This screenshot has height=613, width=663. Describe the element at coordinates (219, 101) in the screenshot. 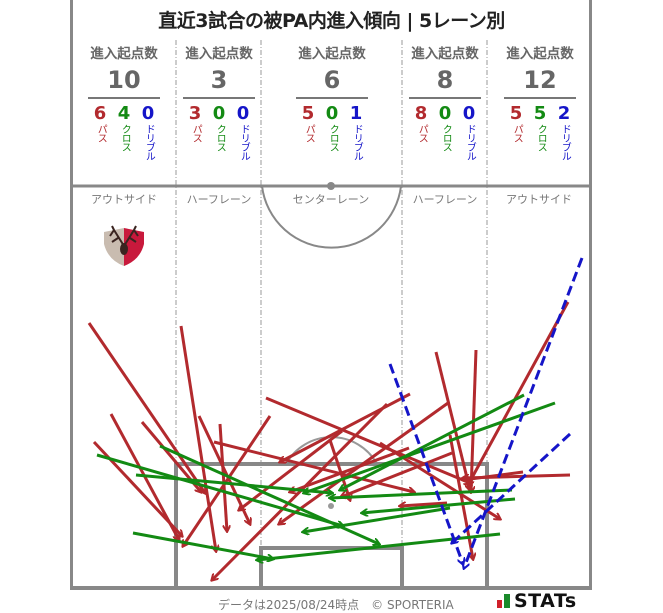

I see `lane-summary-halfspace-left: 進入起点数 3 3 パス 0 クロス 0 ドリブル` at that location.